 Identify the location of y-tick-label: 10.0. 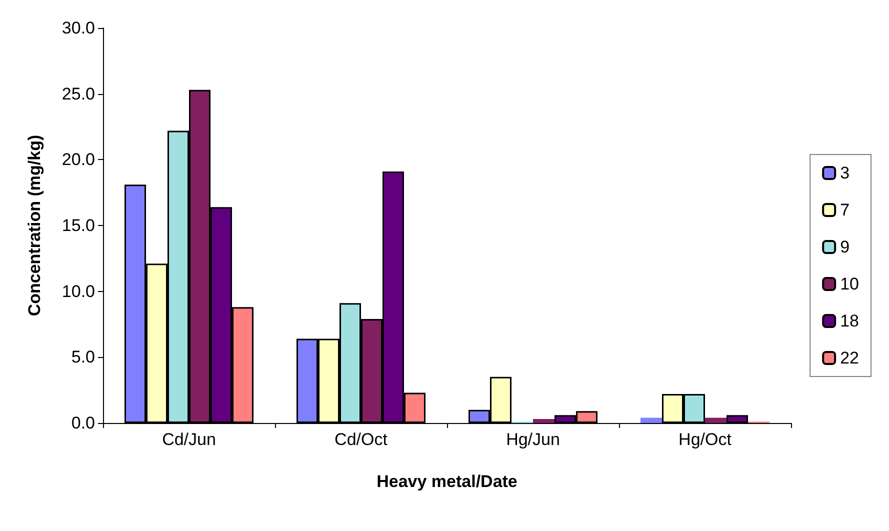
(78, 291).